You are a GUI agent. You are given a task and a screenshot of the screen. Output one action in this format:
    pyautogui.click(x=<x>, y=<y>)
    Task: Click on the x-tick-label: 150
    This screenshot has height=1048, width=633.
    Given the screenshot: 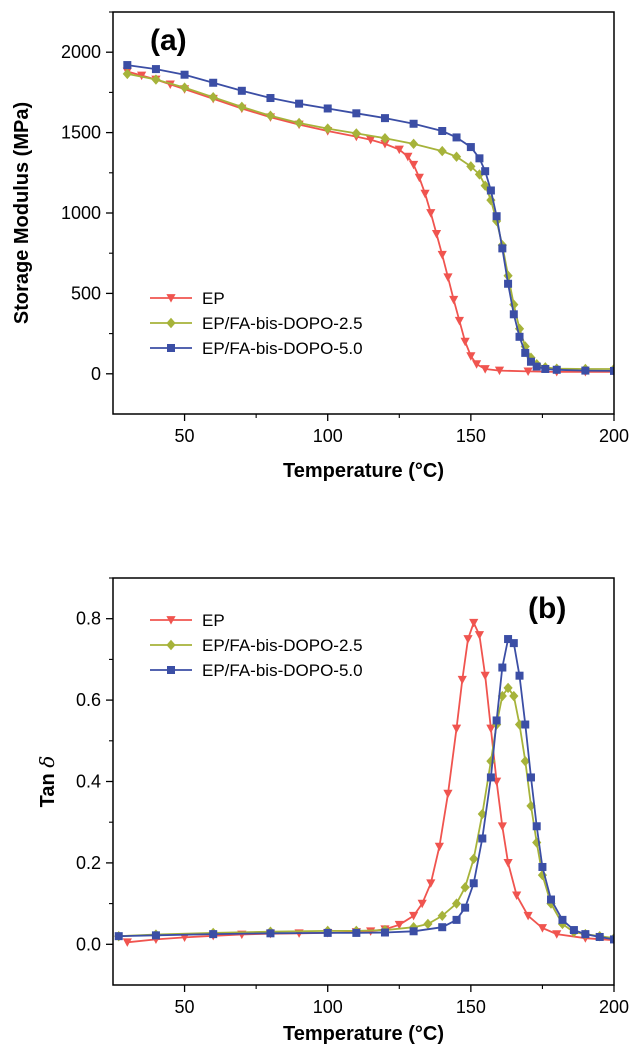 What is the action you would take?
    pyautogui.click(x=471, y=436)
    